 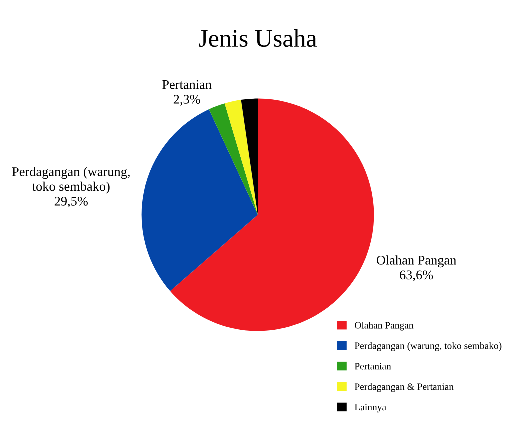 What do you see at coordinates (416, 262) in the screenshot?
I see `slice-label: Olahan Pangan` at bounding box center [416, 262].